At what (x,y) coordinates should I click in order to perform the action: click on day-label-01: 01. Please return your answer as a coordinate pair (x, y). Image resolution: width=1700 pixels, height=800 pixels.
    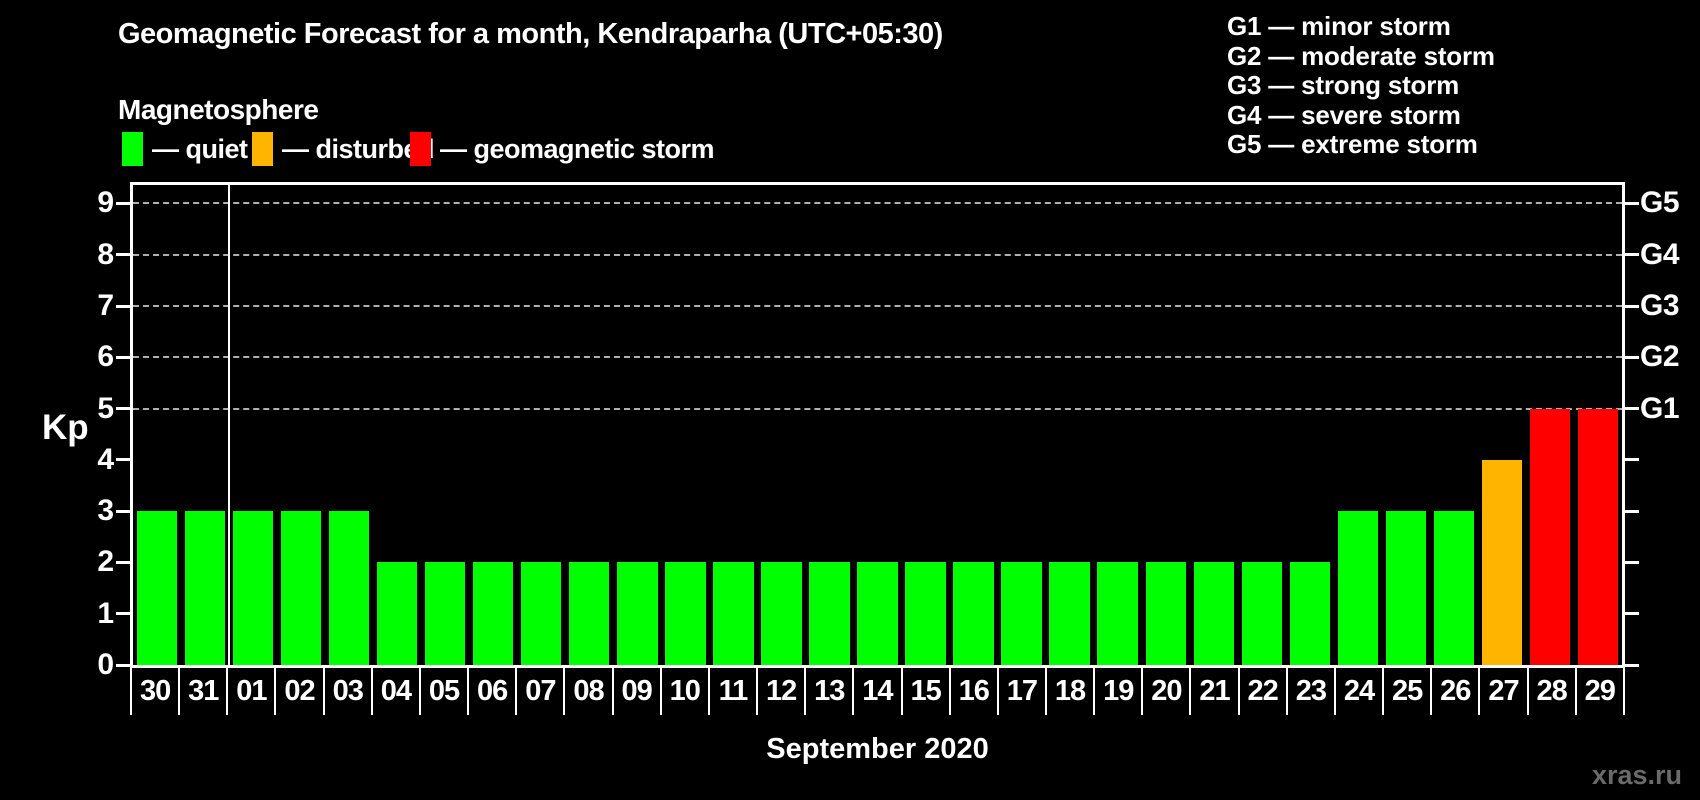
    Looking at the image, I should click on (252, 691).